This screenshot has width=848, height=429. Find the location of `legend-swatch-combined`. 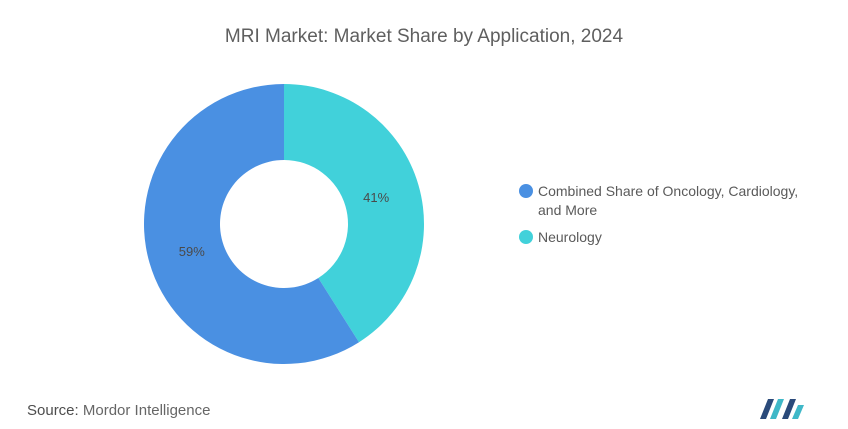

legend-swatch-combined is located at coordinates (526, 191).